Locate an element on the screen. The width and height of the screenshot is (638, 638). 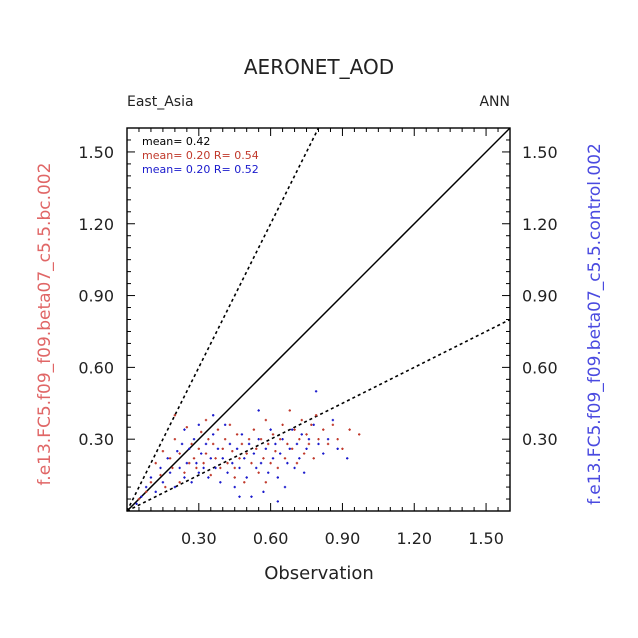
y-tick-label-left: 1.20 is located at coordinates (96, 224).